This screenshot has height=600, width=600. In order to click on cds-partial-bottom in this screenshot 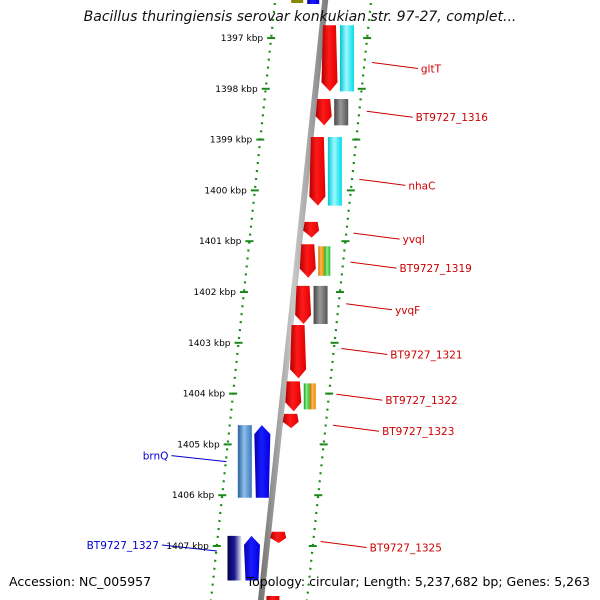, I will do `click(273, 598)`.